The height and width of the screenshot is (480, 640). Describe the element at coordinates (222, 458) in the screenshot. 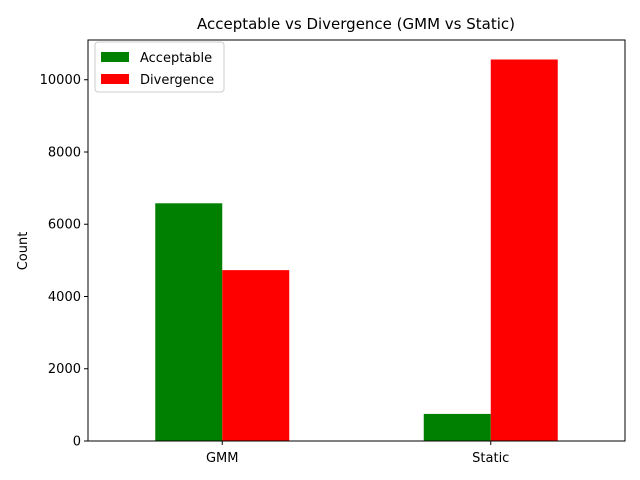

I see `x-tick-label: GMM` at that location.